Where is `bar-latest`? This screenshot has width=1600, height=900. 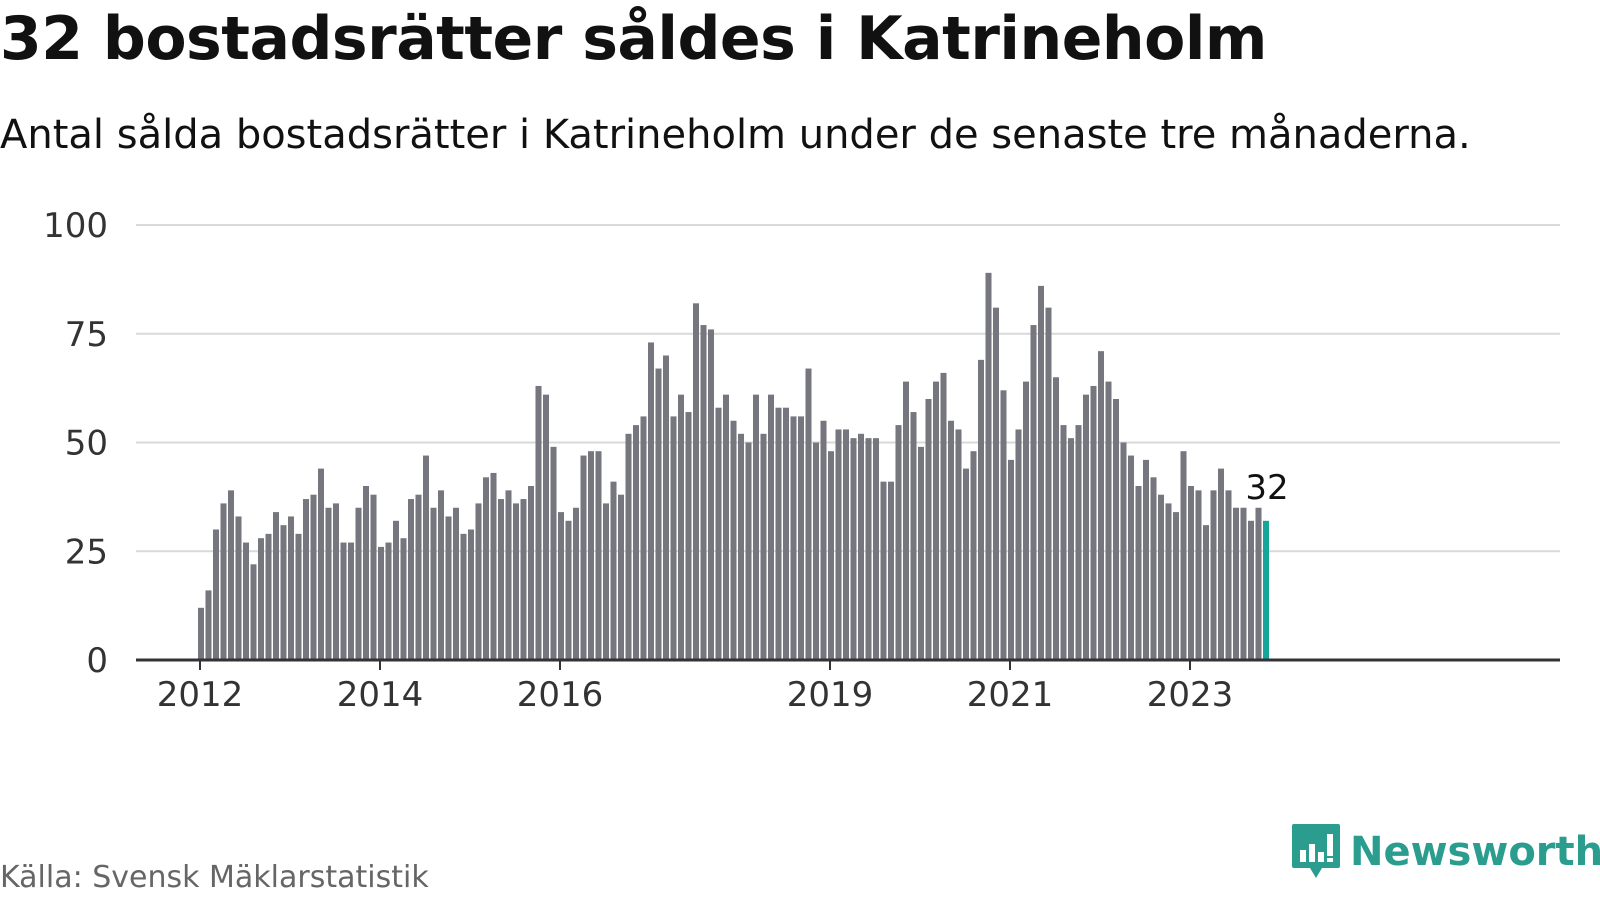
bar-latest is located at coordinates (1266, 590).